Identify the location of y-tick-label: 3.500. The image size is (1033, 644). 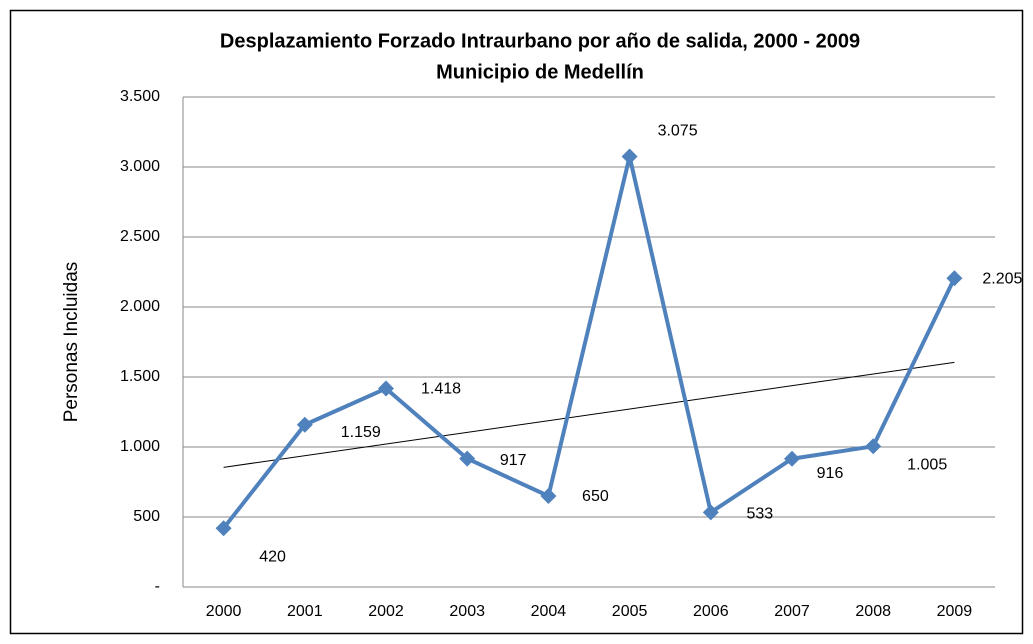
(140, 96).